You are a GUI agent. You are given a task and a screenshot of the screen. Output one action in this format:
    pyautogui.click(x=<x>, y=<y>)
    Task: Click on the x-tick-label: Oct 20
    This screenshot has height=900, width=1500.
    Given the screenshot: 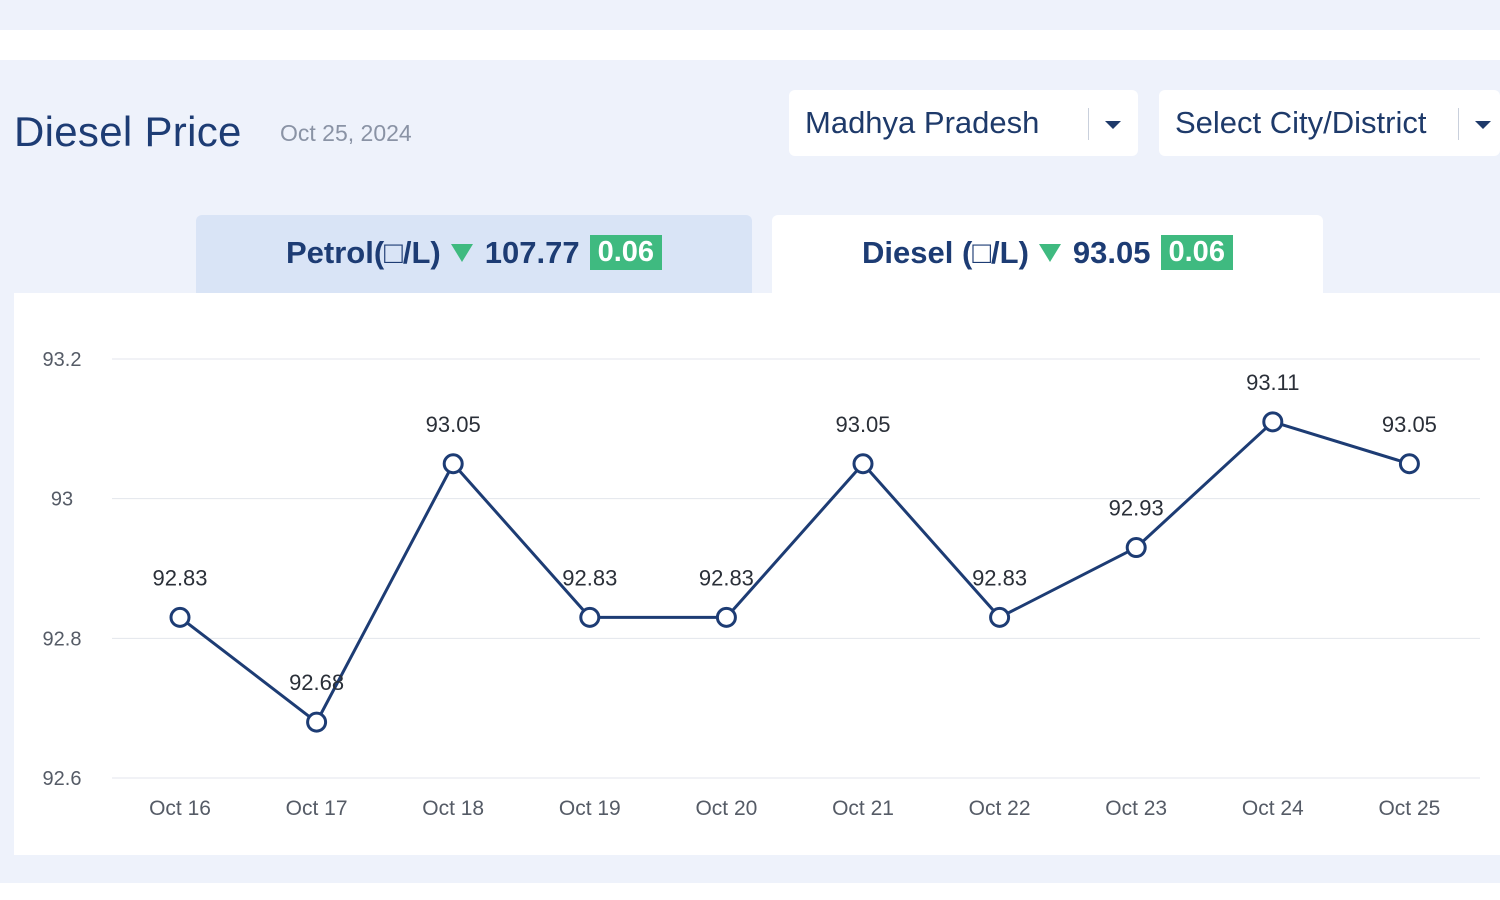 What is the action you would take?
    pyautogui.click(x=726, y=808)
    